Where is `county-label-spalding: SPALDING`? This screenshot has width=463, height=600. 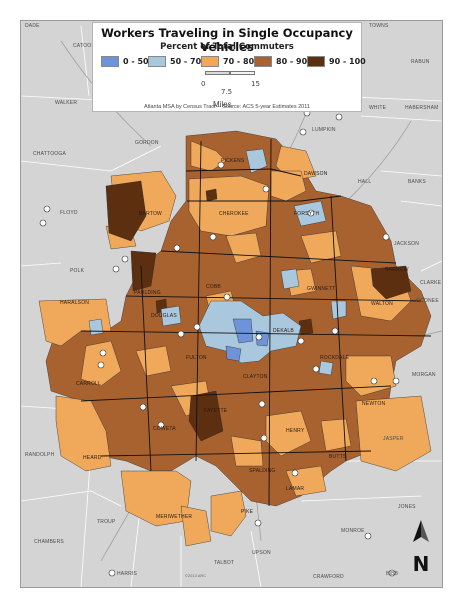 county-label-spalding: SPALDING is located at coordinates (262, 471).